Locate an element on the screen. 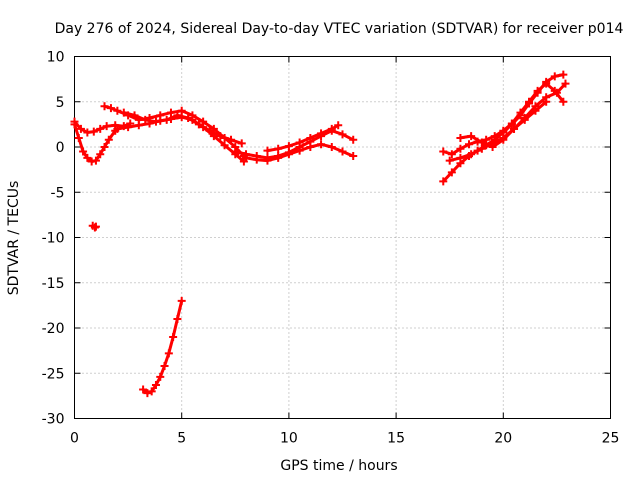  series-arc-main-c is located at coordinates (182, 128).